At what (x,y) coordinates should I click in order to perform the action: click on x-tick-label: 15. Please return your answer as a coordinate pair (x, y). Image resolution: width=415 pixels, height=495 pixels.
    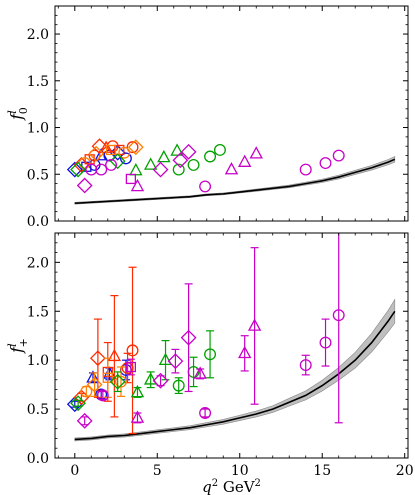
    Looking at the image, I should click on (322, 471).